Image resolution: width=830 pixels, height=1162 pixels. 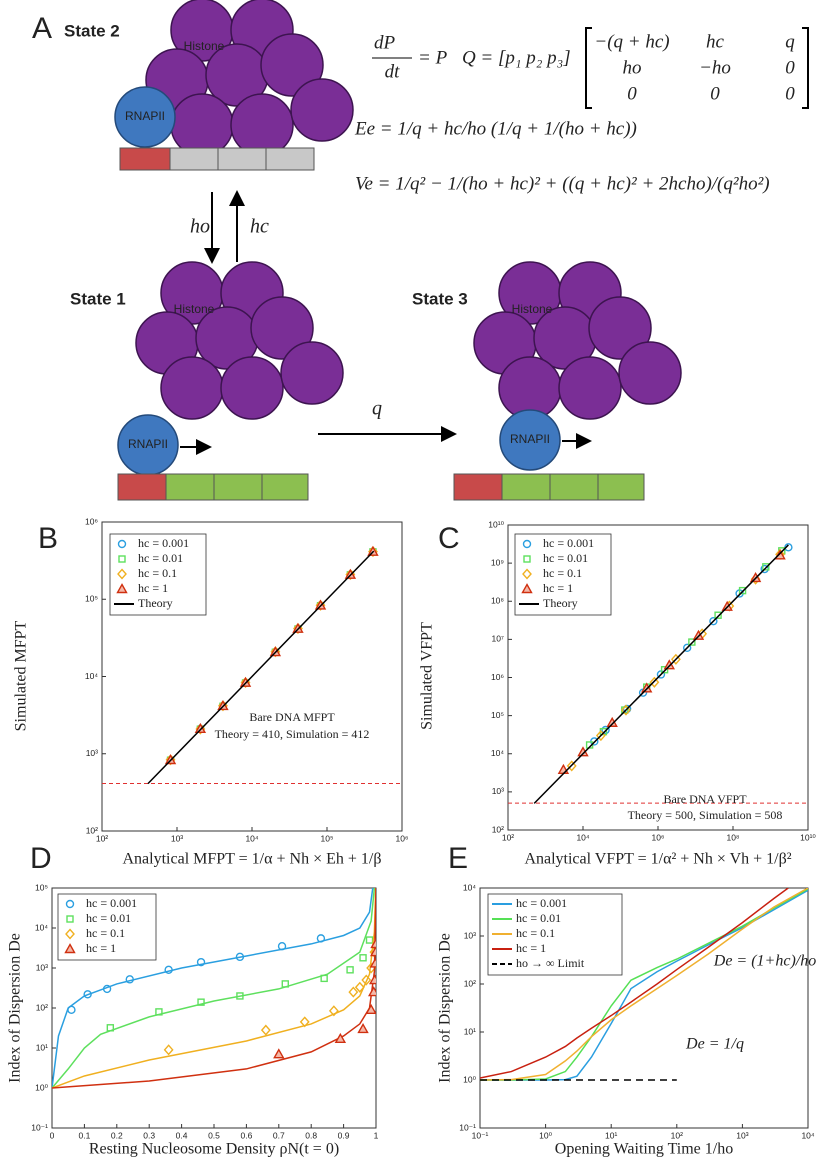 What do you see at coordinates (279, 1135) in the screenshot?
I see `x-tick-label: 0.7` at bounding box center [279, 1135].